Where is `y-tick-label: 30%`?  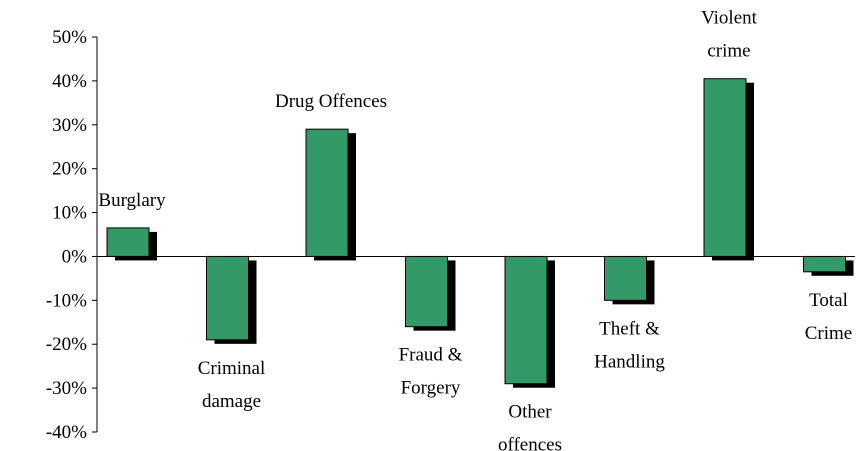
y-tick-label: 30% is located at coordinates (69, 125).